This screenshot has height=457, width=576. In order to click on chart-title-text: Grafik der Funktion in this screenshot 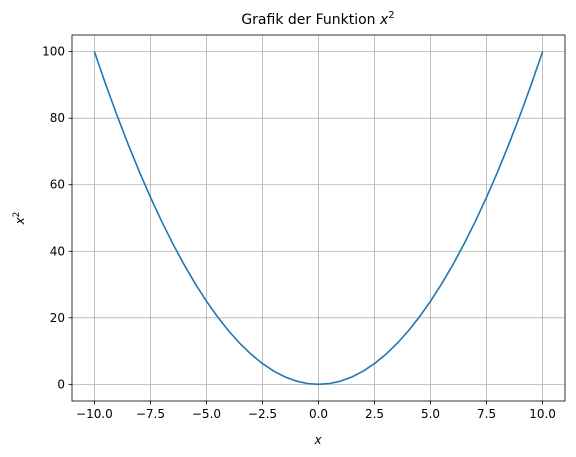, I will do `click(310, 20)`.